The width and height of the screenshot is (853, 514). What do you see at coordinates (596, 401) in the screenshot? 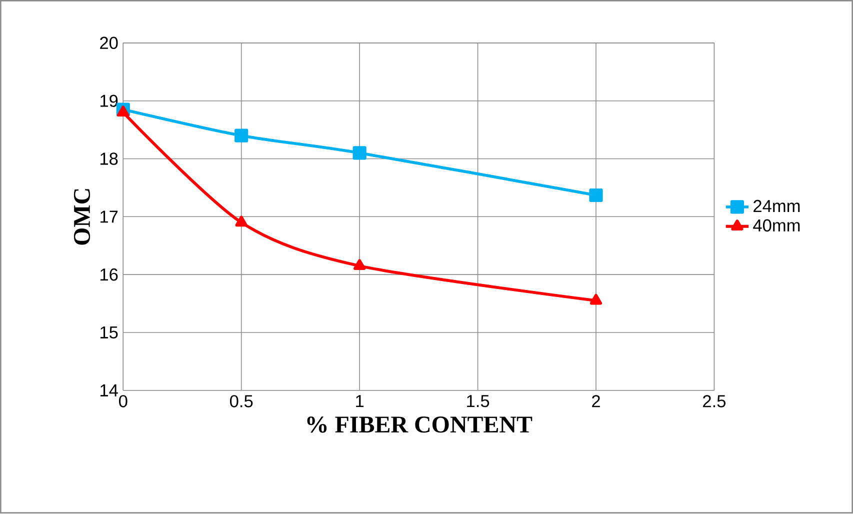
I see `x-tick-label: 2` at bounding box center [596, 401].